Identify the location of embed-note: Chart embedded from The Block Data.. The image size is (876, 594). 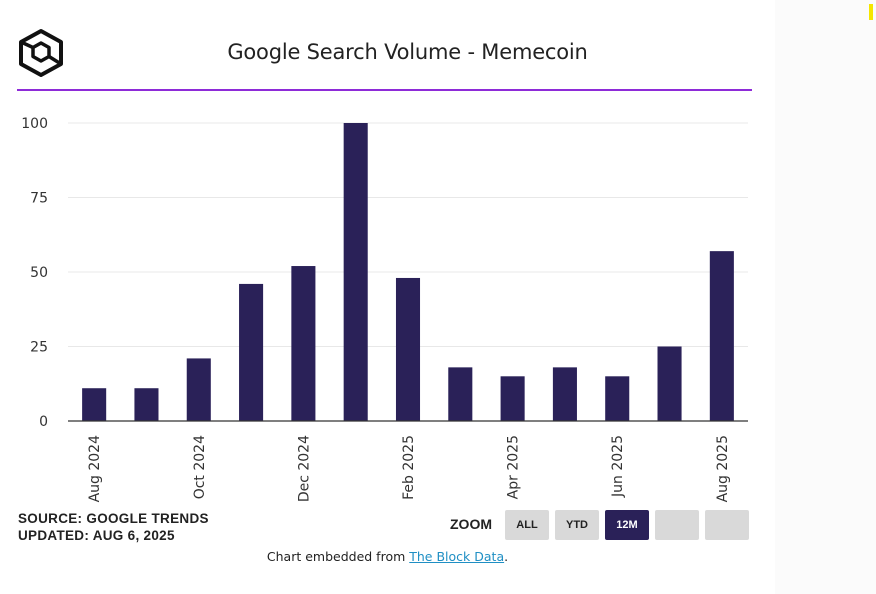
(387, 556).